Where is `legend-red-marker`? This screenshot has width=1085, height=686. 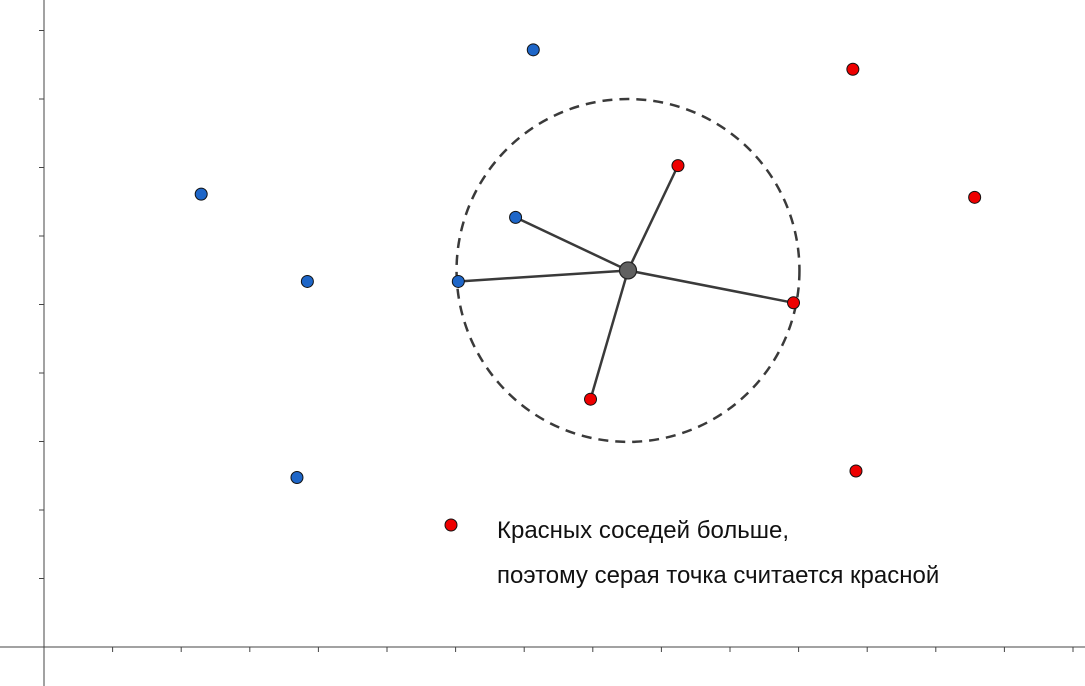 legend-red-marker is located at coordinates (451, 525).